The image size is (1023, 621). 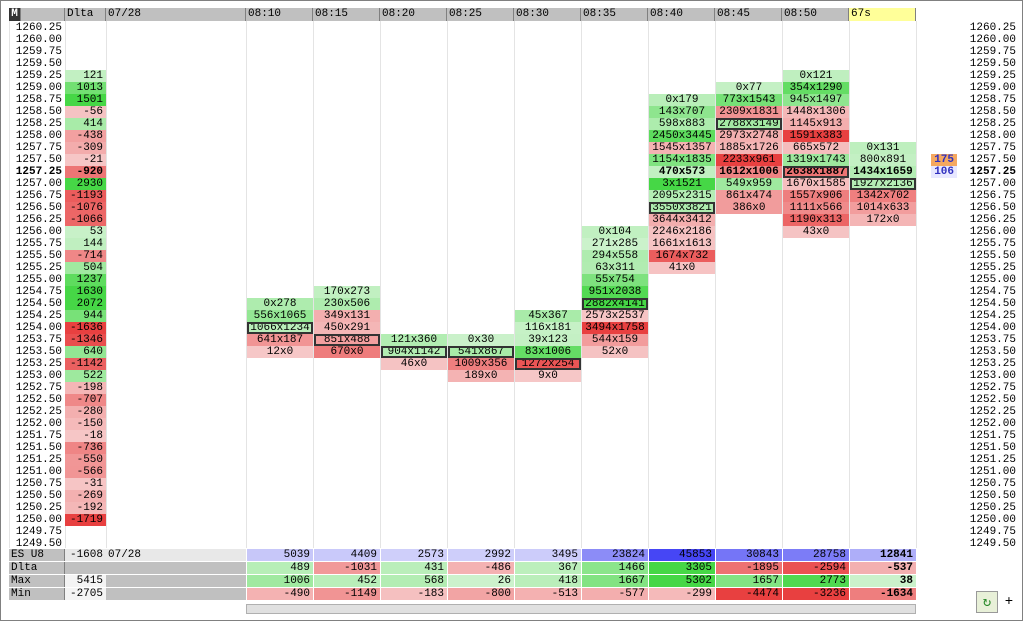 What do you see at coordinates (38, 196) in the screenshot?
I see `price-label: 1256.75` at bounding box center [38, 196].